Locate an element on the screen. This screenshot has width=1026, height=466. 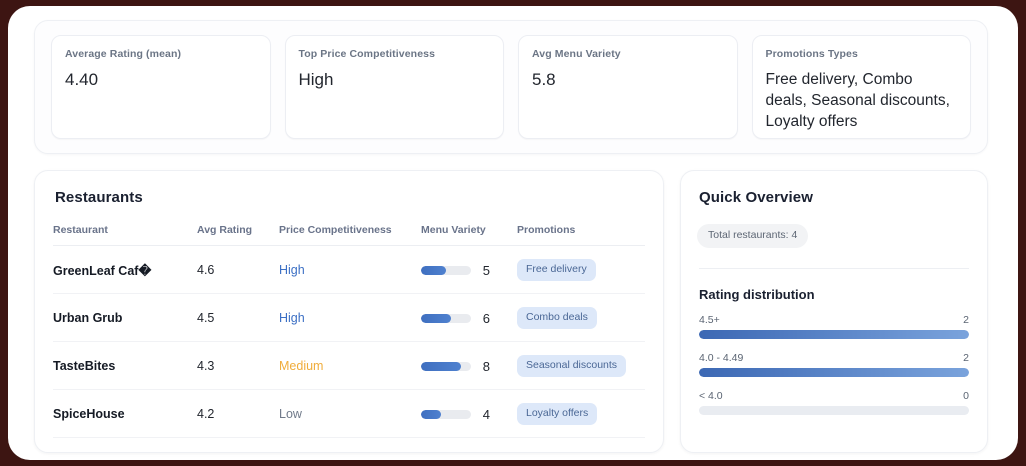
divider is located at coordinates (834, 268).